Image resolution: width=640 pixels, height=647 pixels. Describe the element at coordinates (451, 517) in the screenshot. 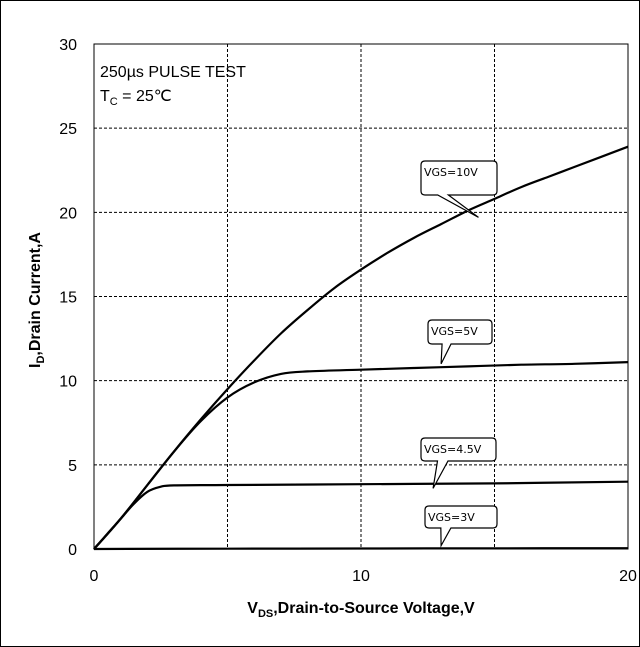

I see `series-label: VGS=3V` at that location.